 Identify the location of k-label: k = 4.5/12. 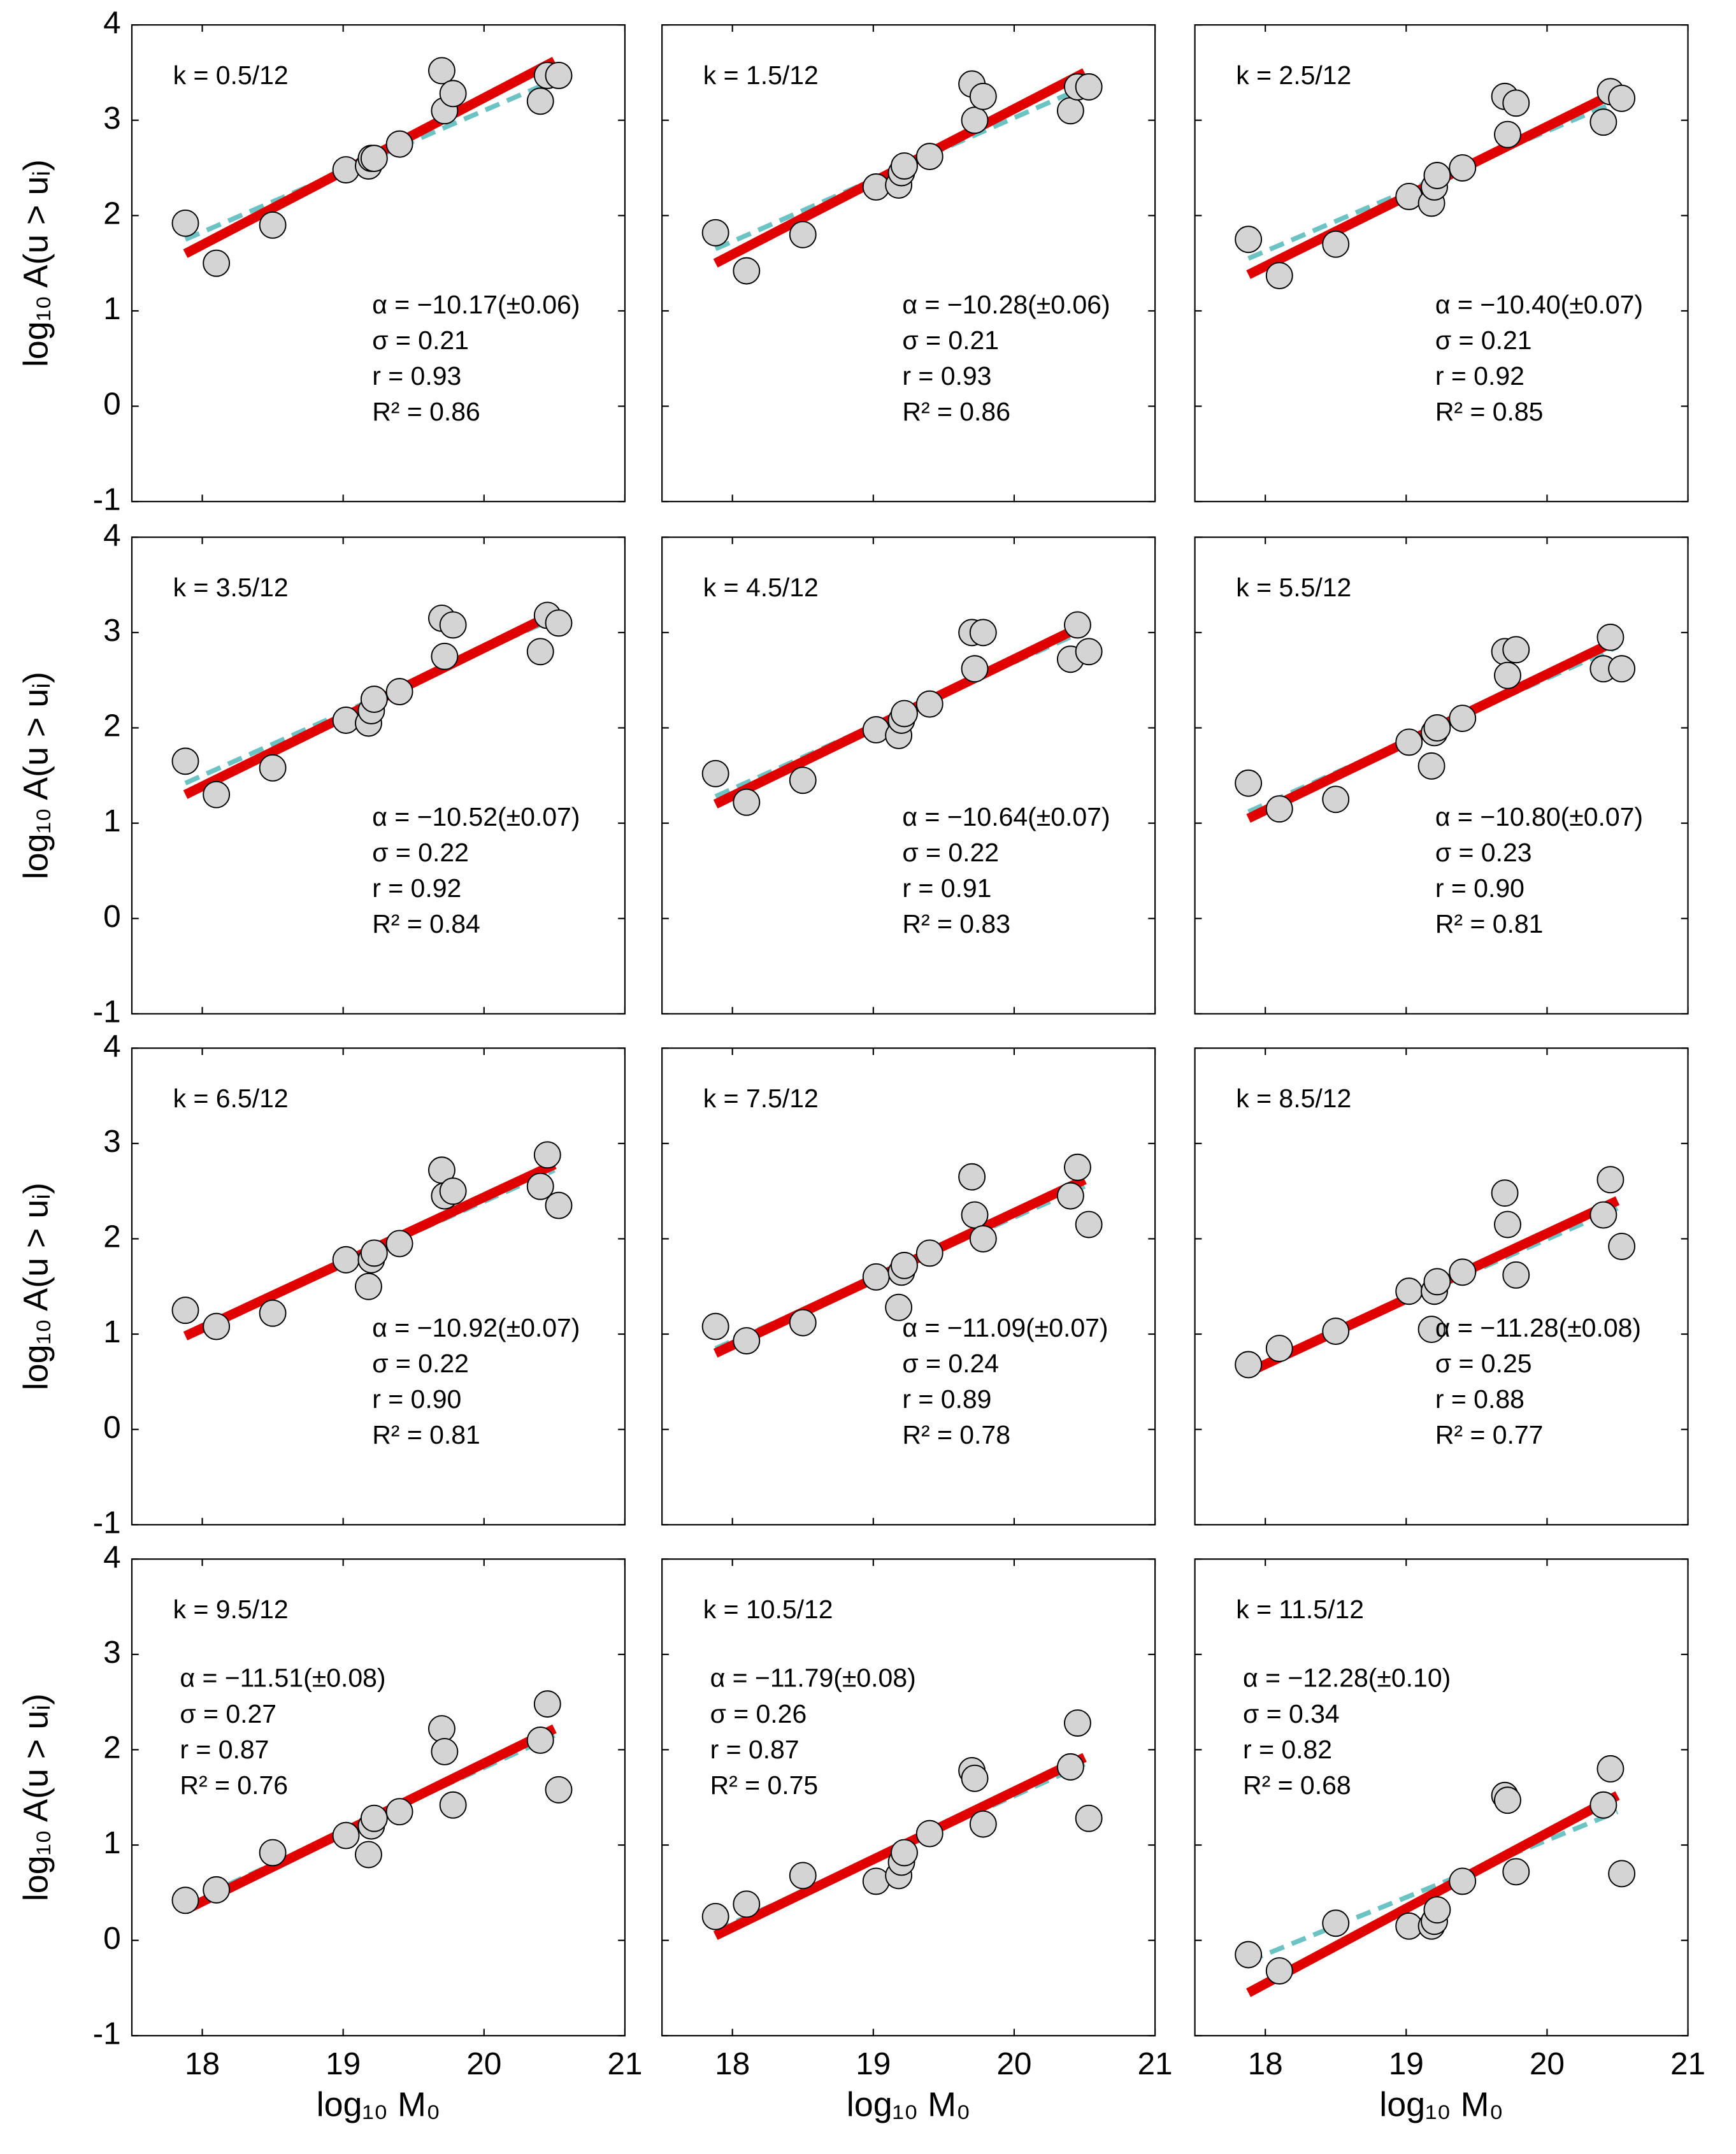
(761, 587).